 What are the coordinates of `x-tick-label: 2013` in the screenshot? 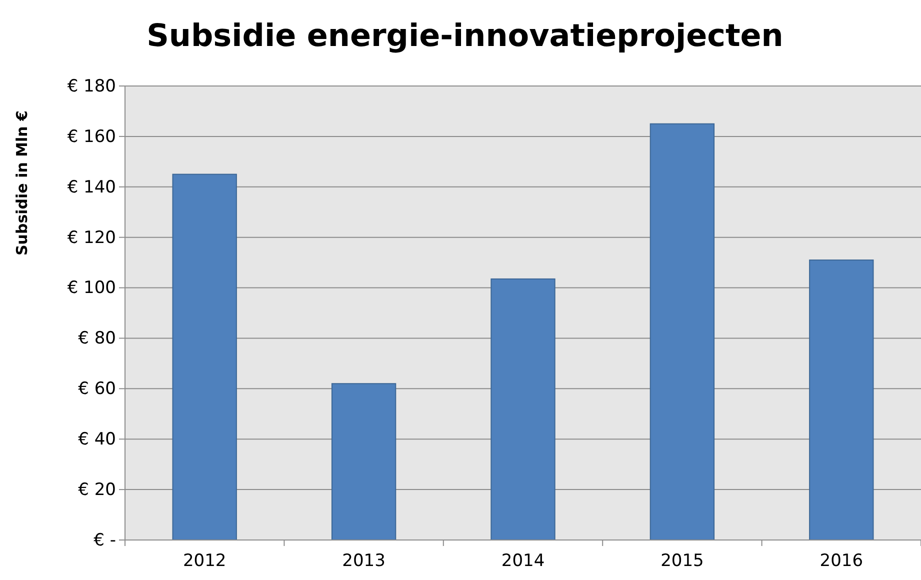 It's located at (364, 561).